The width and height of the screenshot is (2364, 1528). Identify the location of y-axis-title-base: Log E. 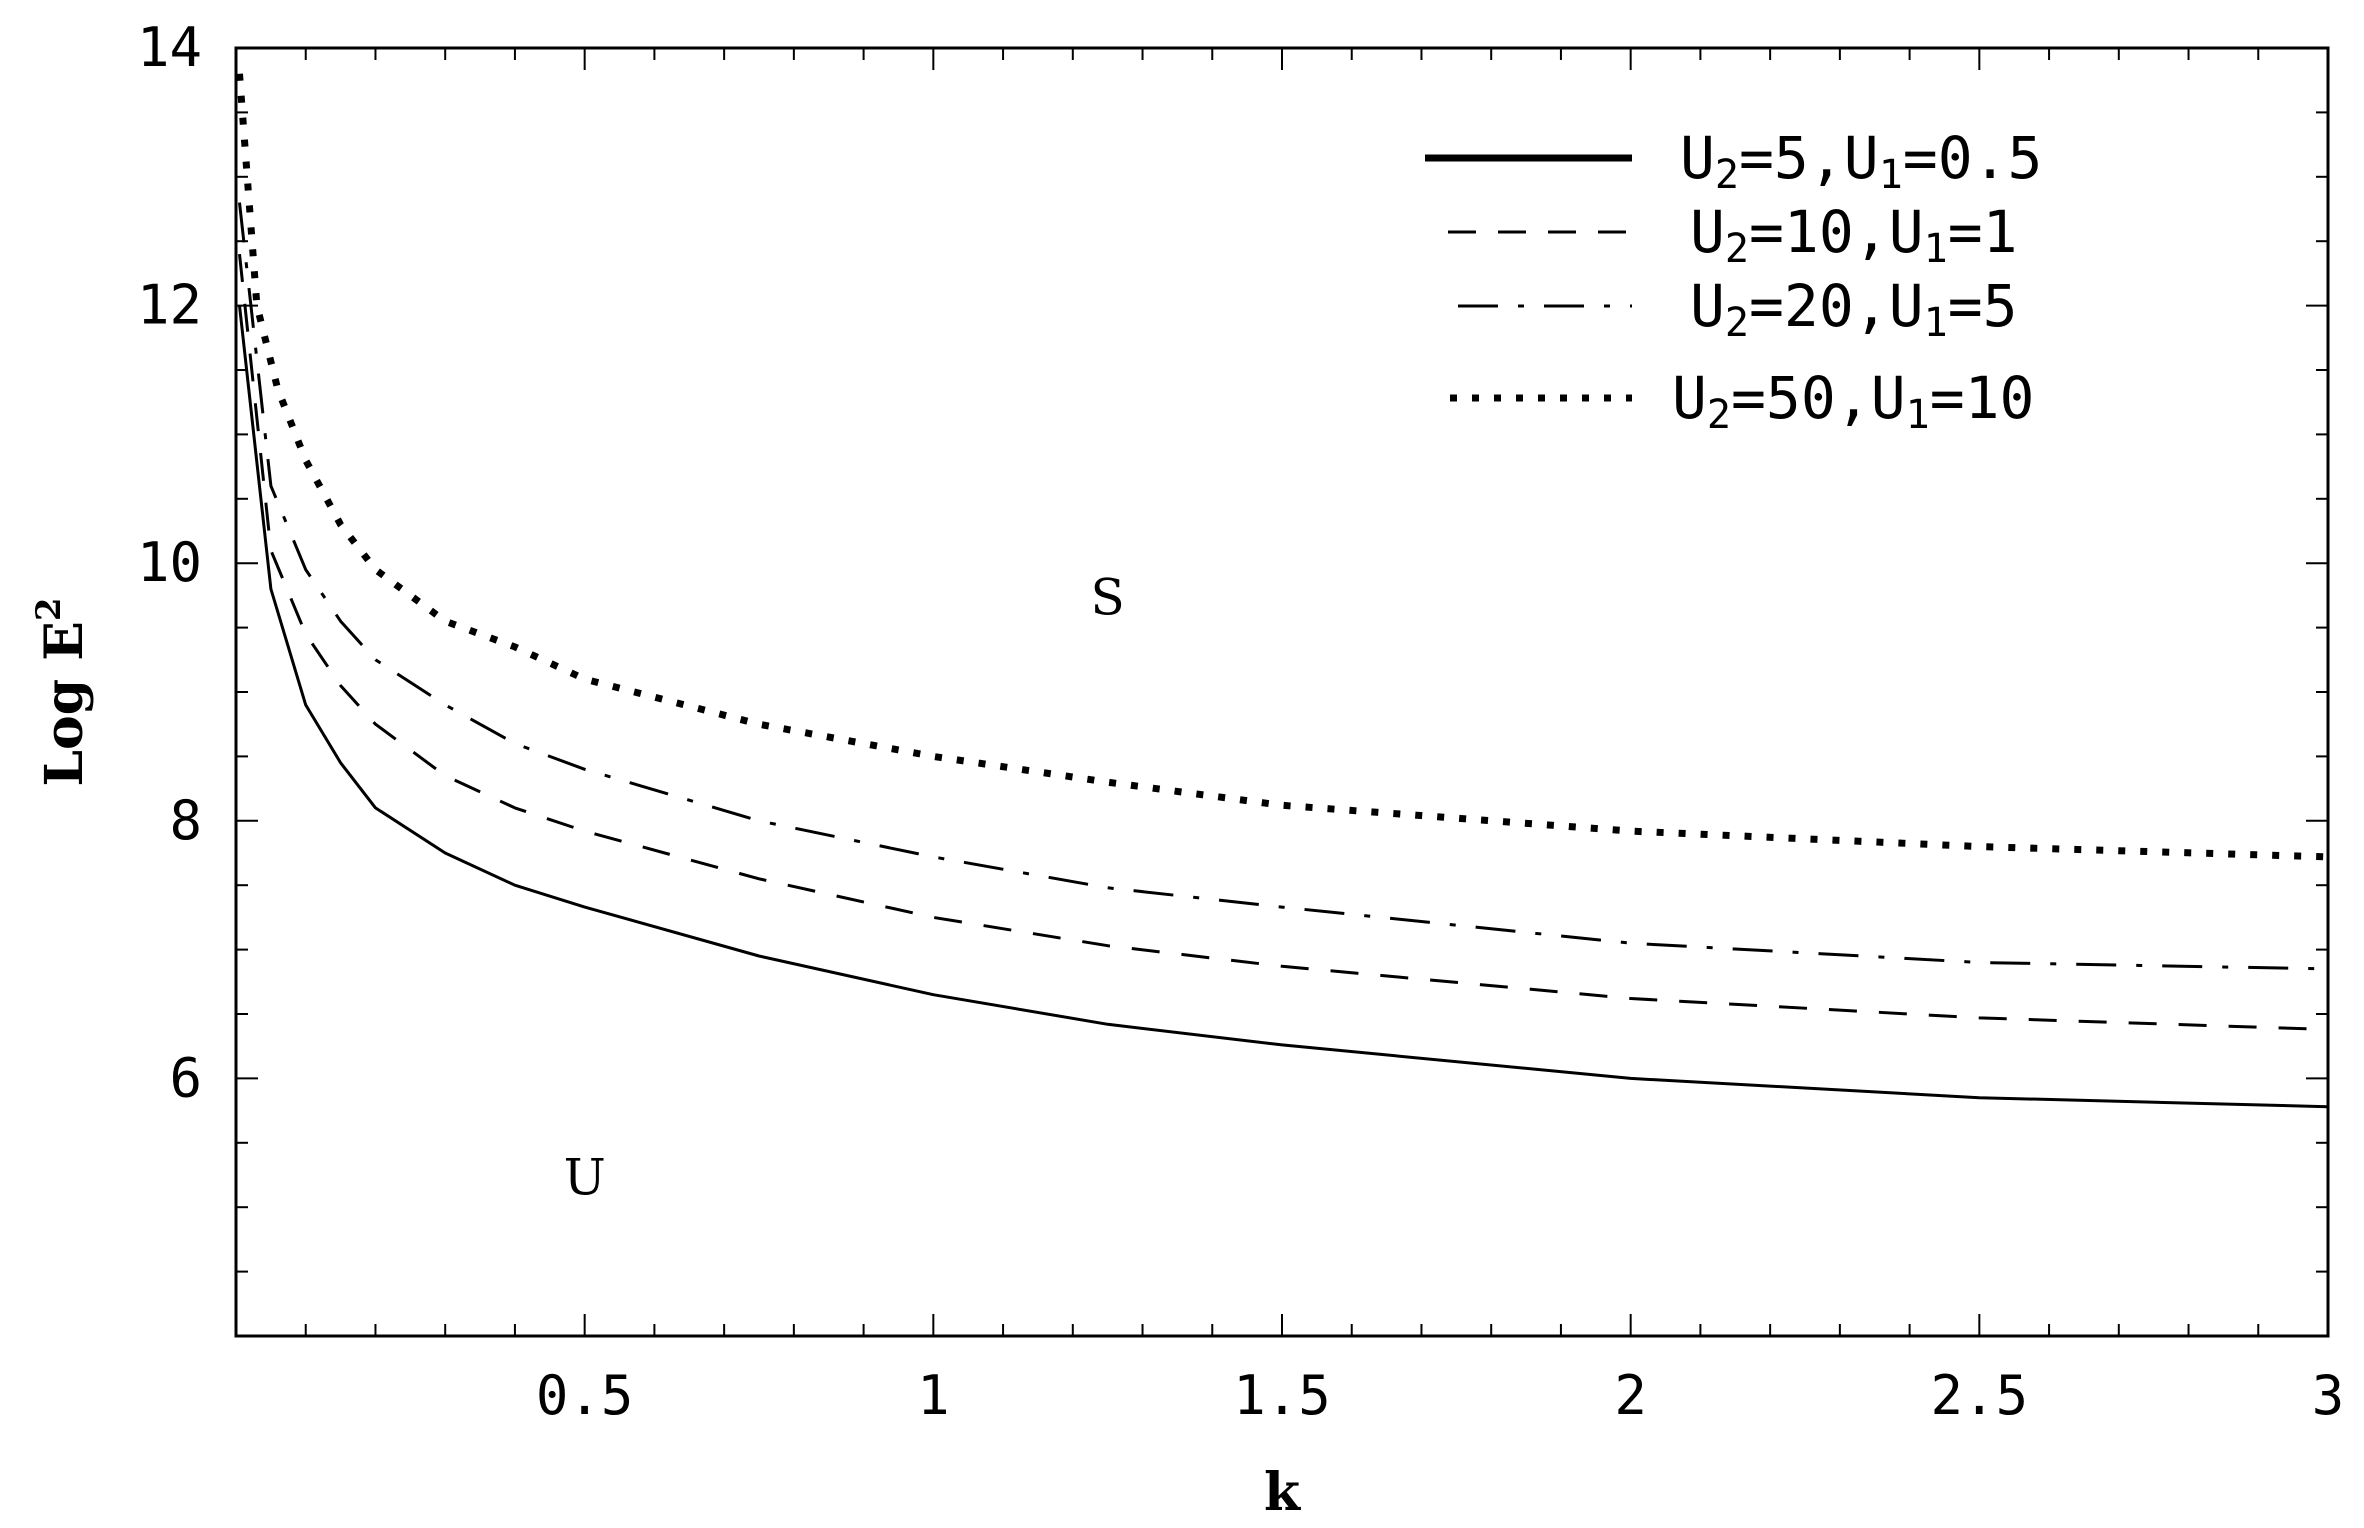
(64, 703).